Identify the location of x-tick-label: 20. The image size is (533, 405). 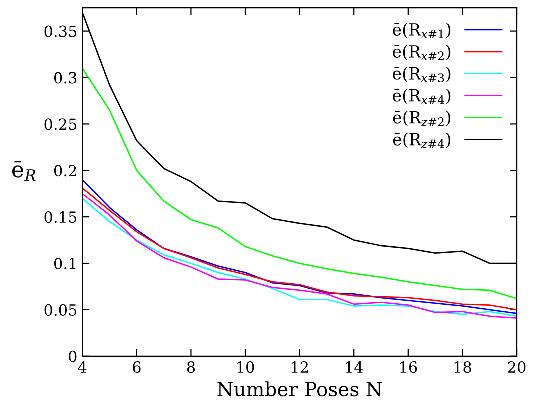
(517, 368).